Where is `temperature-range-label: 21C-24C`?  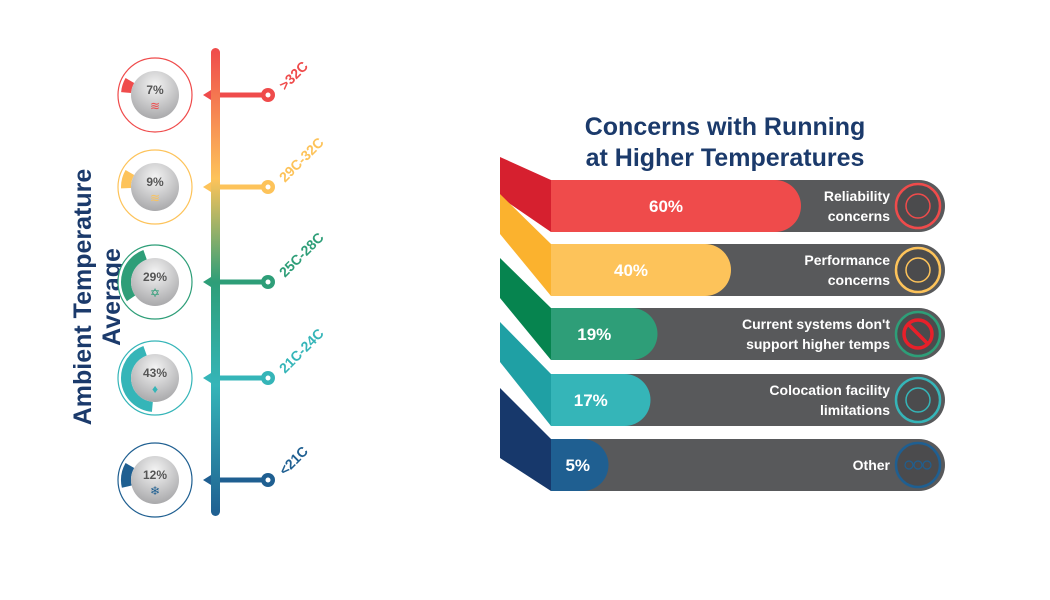
temperature-range-label: 21C-24C is located at coordinates (301, 350).